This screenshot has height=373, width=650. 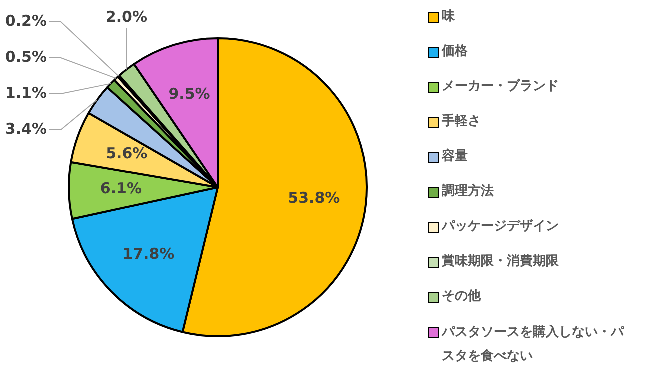 I want to click on data-label: 17.8%, so click(x=148, y=254).